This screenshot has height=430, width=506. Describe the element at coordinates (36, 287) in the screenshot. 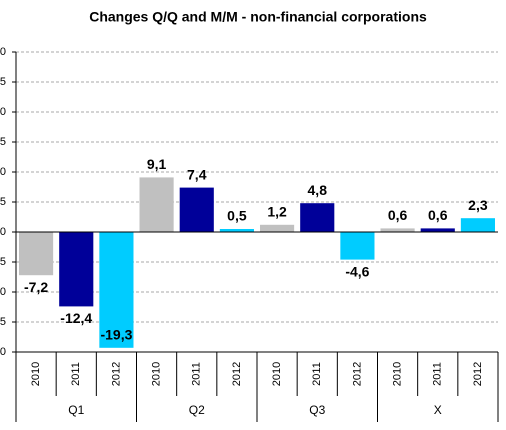

I see `data-label: -7,2` at that location.